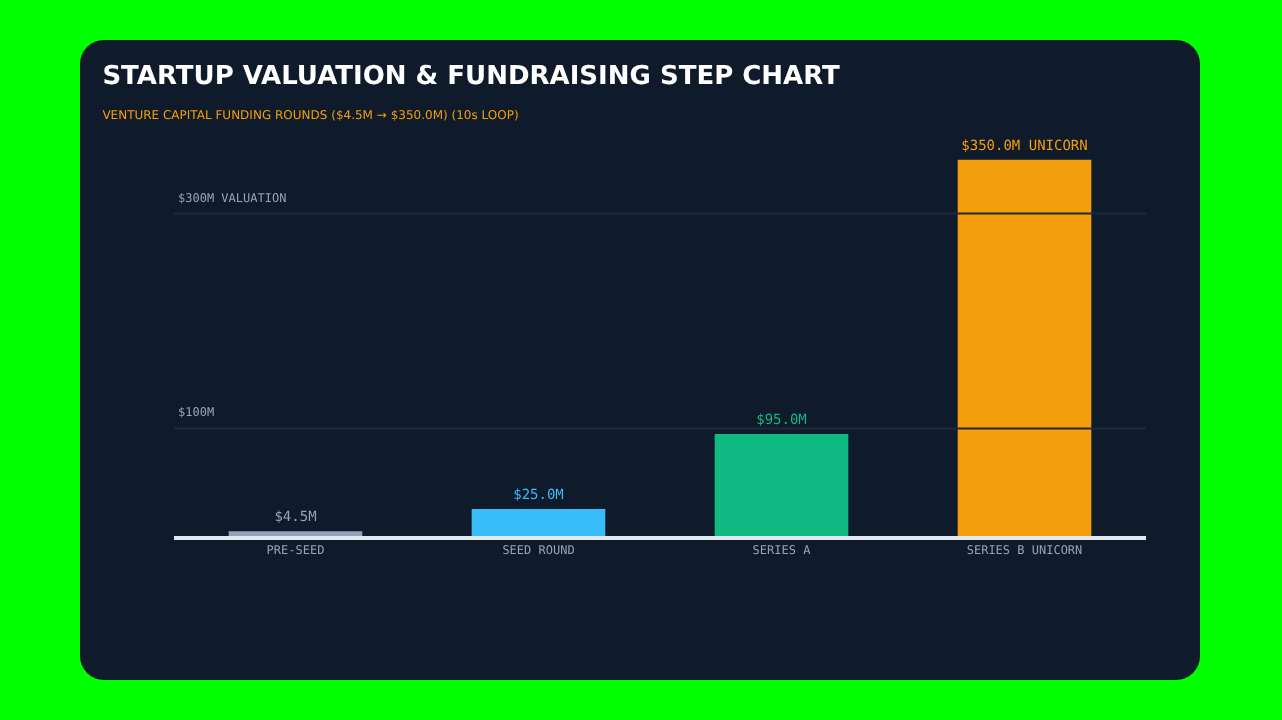 The width and height of the screenshot is (1282, 720). What do you see at coordinates (471, 76) in the screenshot?
I see `chart-title: STARTUP VALUATION & FUNDRAISING STEP CHART` at bounding box center [471, 76].